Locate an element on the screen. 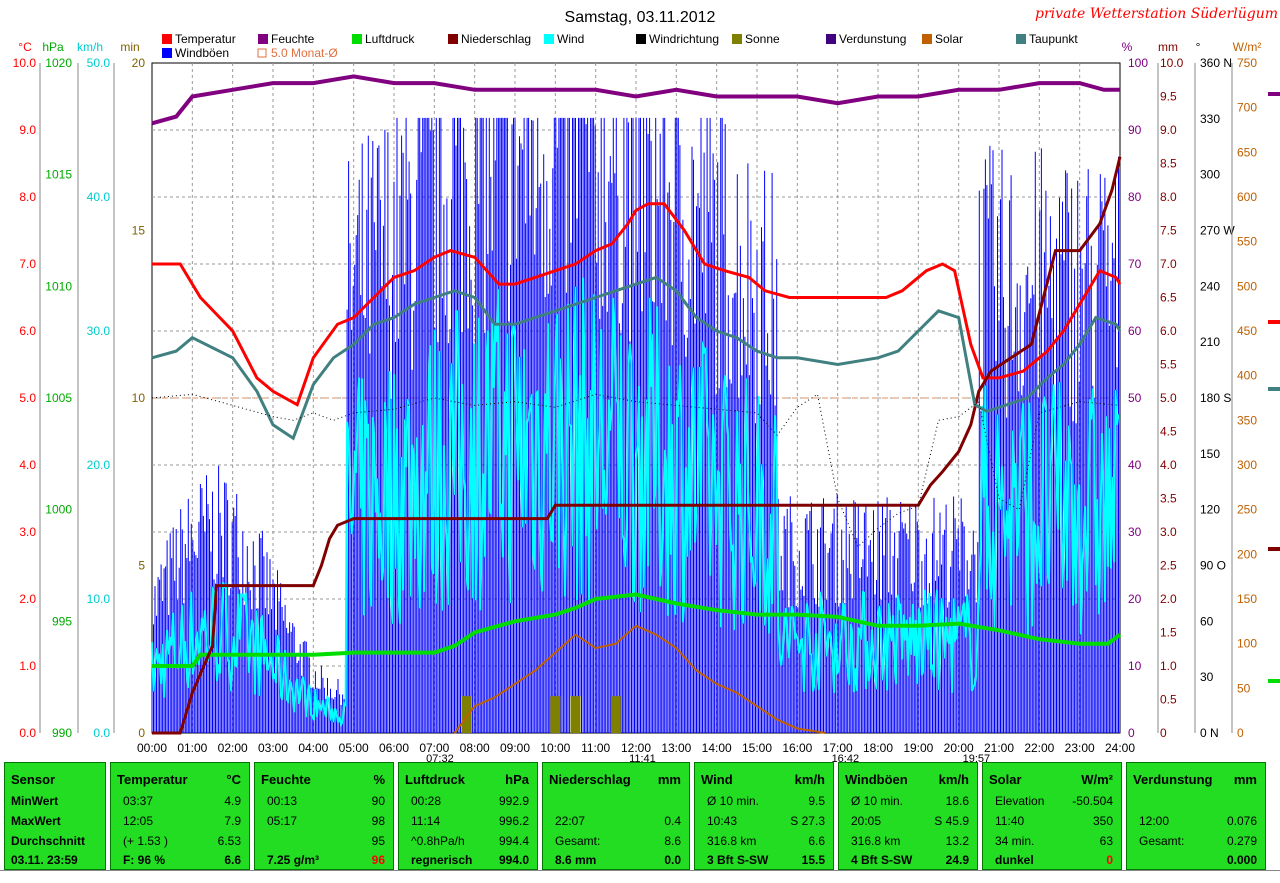 The width and height of the screenshot is (1280, 883). row-label: ^0.8hPa/h is located at coordinates (438, 841).